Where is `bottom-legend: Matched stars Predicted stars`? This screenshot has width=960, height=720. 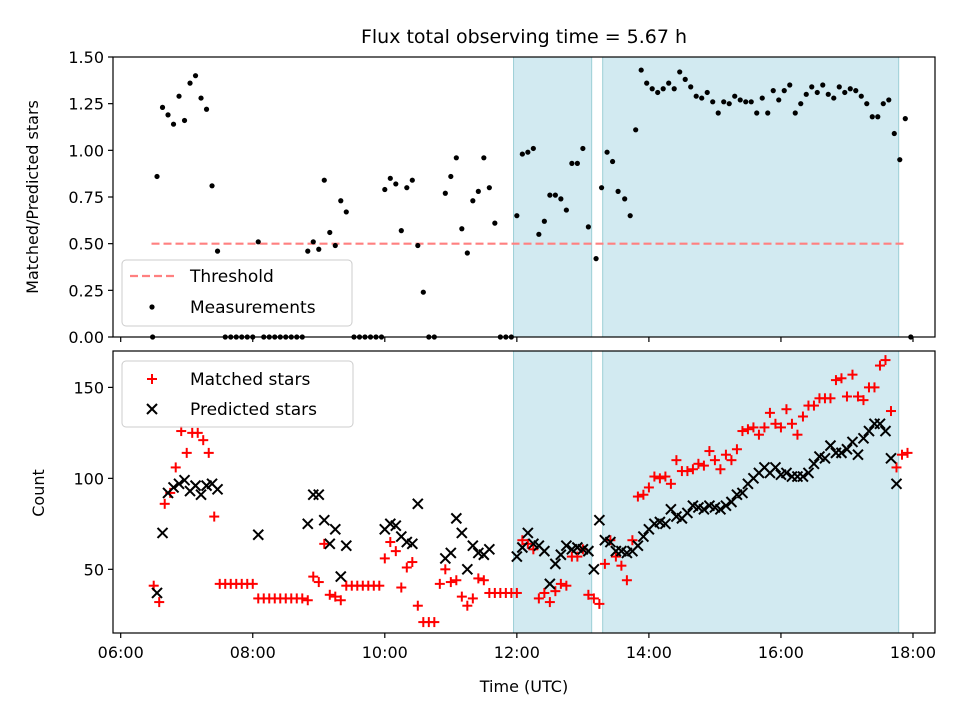
bottom-legend: Matched stars Predicted stars is located at coordinates (237, 394).